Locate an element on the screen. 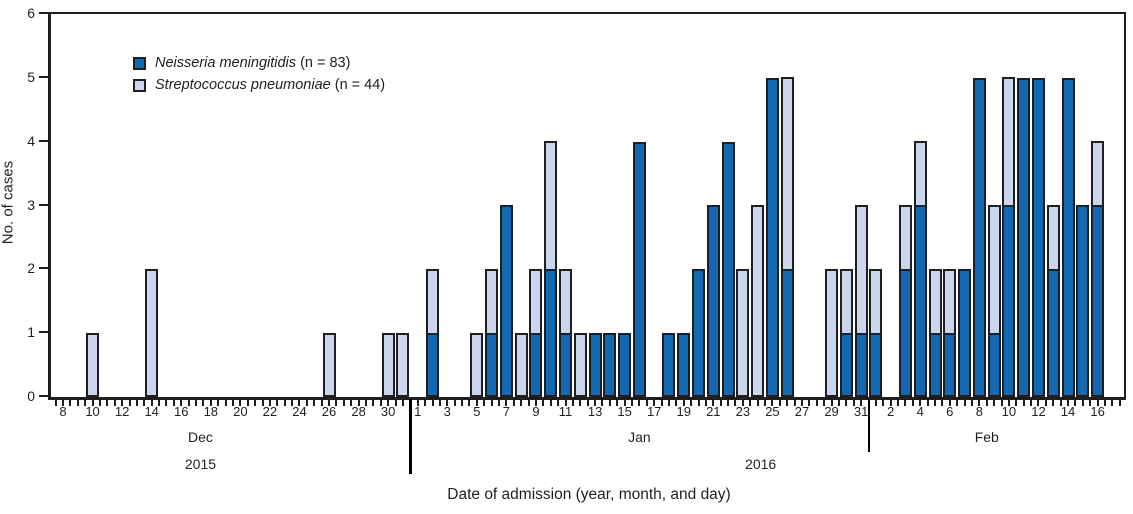 The image size is (1133, 514). x-day-label: 19 is located at coordinates (683, 411).